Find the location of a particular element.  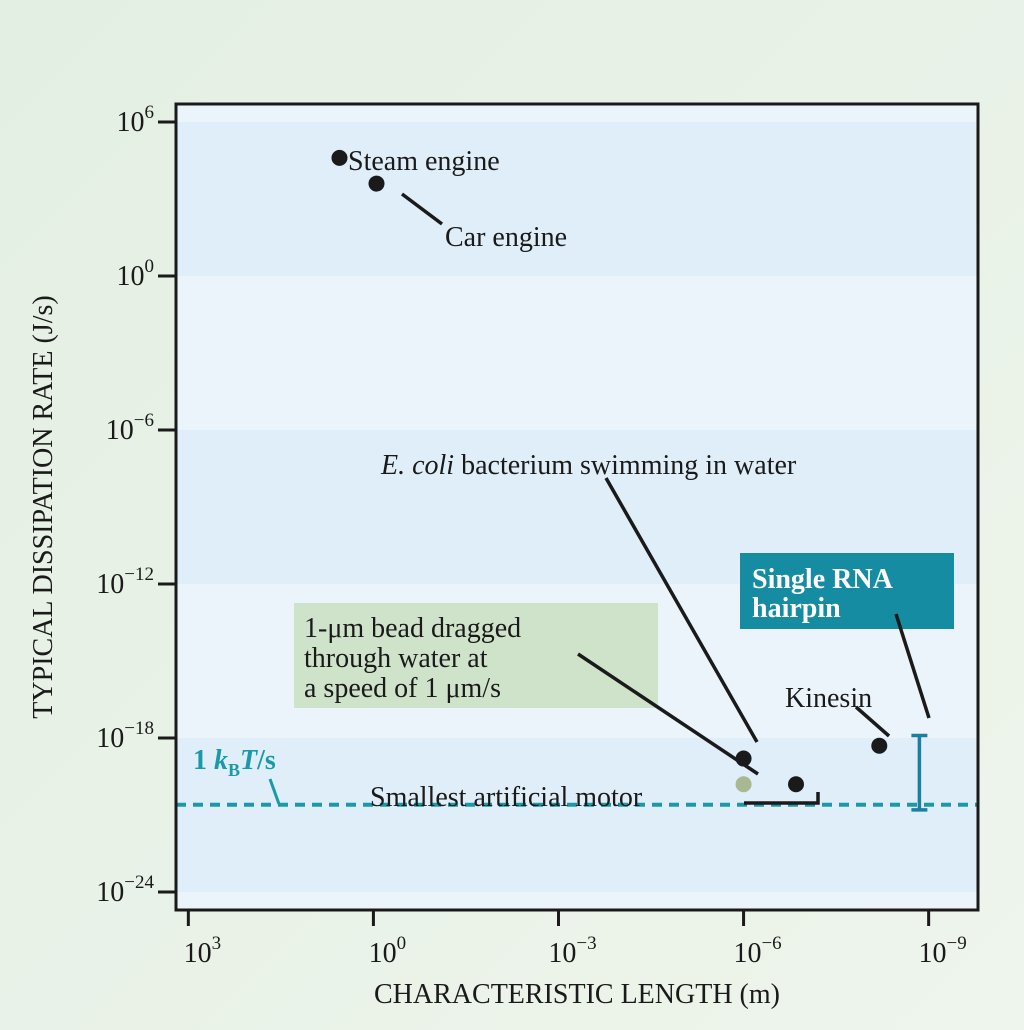

ecoli-leader is located at coordinates (681, 610).